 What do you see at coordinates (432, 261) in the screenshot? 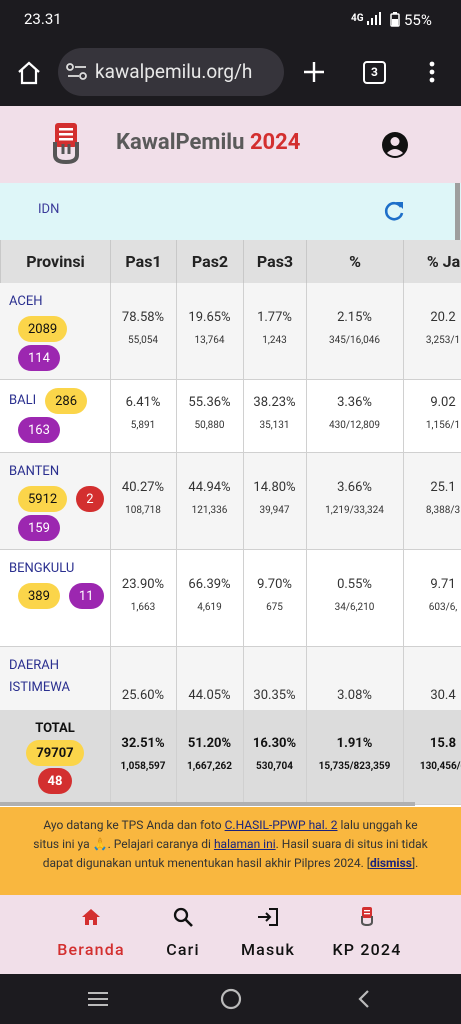
I see `column-header: % Ja` at bounding box center [432, 261].